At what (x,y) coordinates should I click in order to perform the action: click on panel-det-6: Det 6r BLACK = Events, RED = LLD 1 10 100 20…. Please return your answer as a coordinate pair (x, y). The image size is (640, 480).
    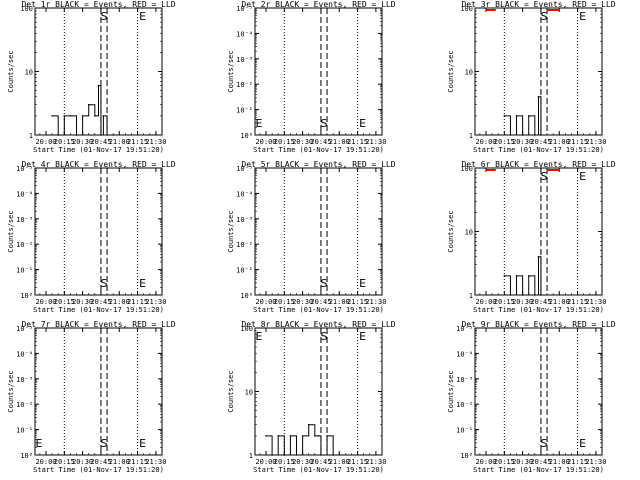
    Looking at the image, I should click on (531, 237).